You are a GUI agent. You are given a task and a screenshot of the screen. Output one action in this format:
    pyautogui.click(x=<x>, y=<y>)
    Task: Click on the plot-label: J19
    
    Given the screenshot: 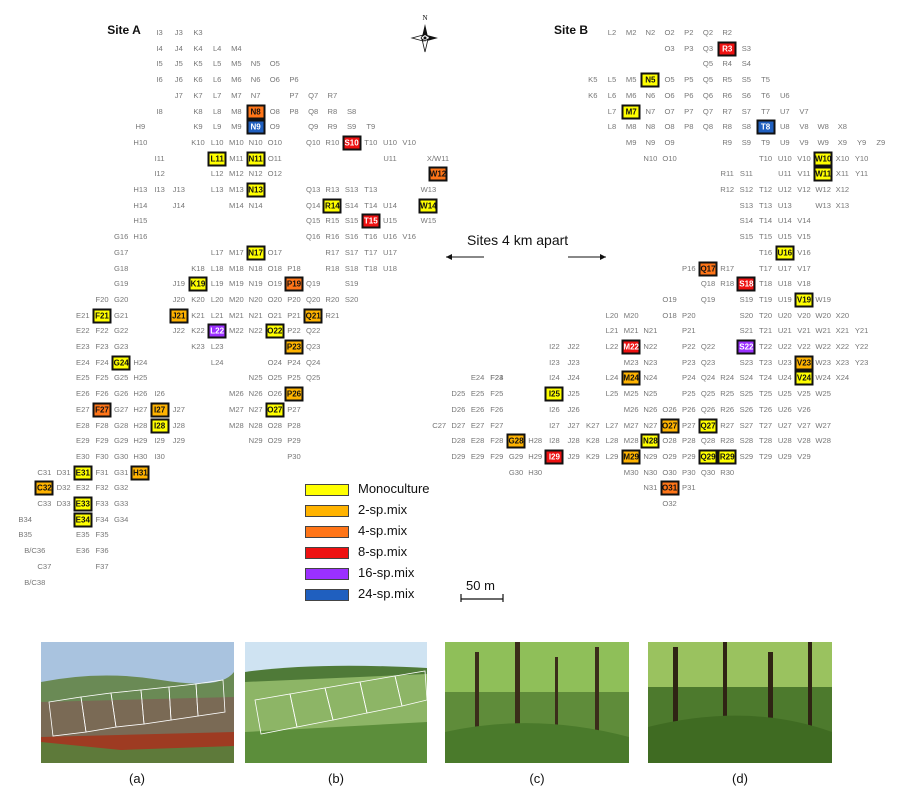 What is the action you would take?
    pyautogui.click(x=178, y=284)
    